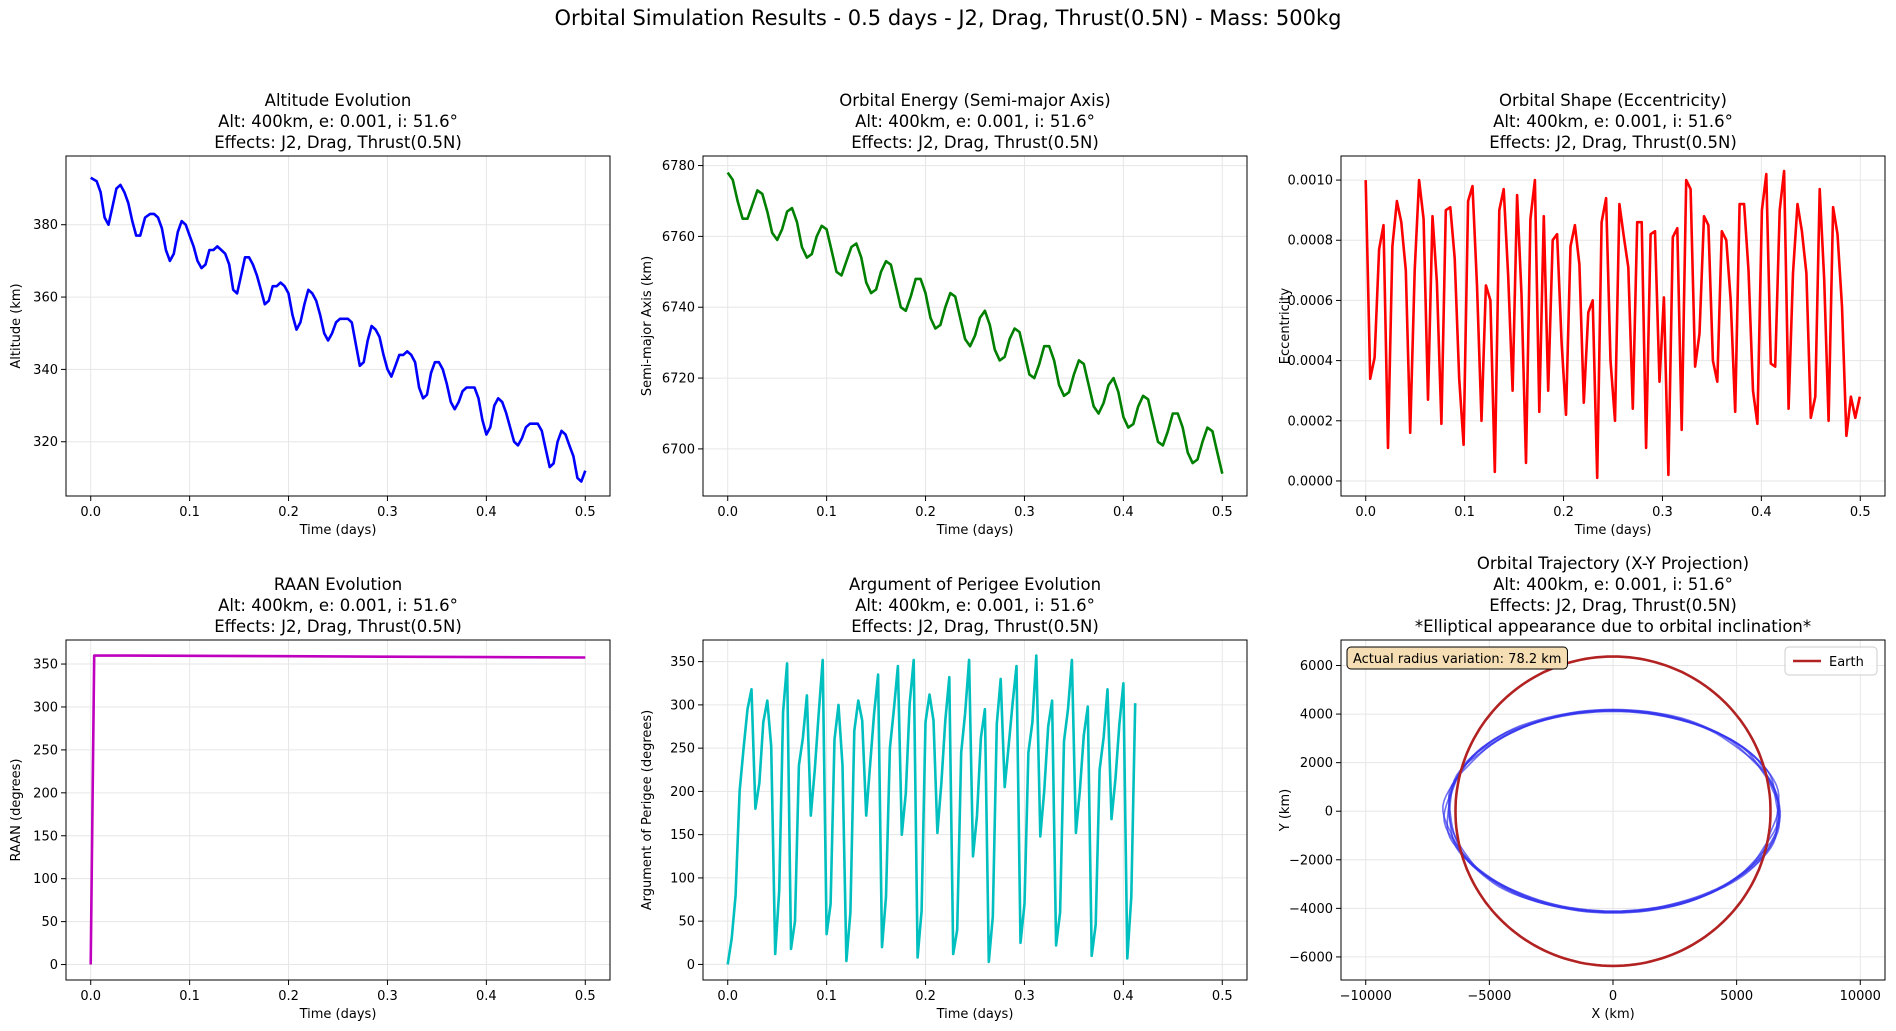 The image size is (1896, 1031). Describe the element at coordinates (1311, 361) in the screenshot. I see `y-tick-label: 0.0004` at that location.